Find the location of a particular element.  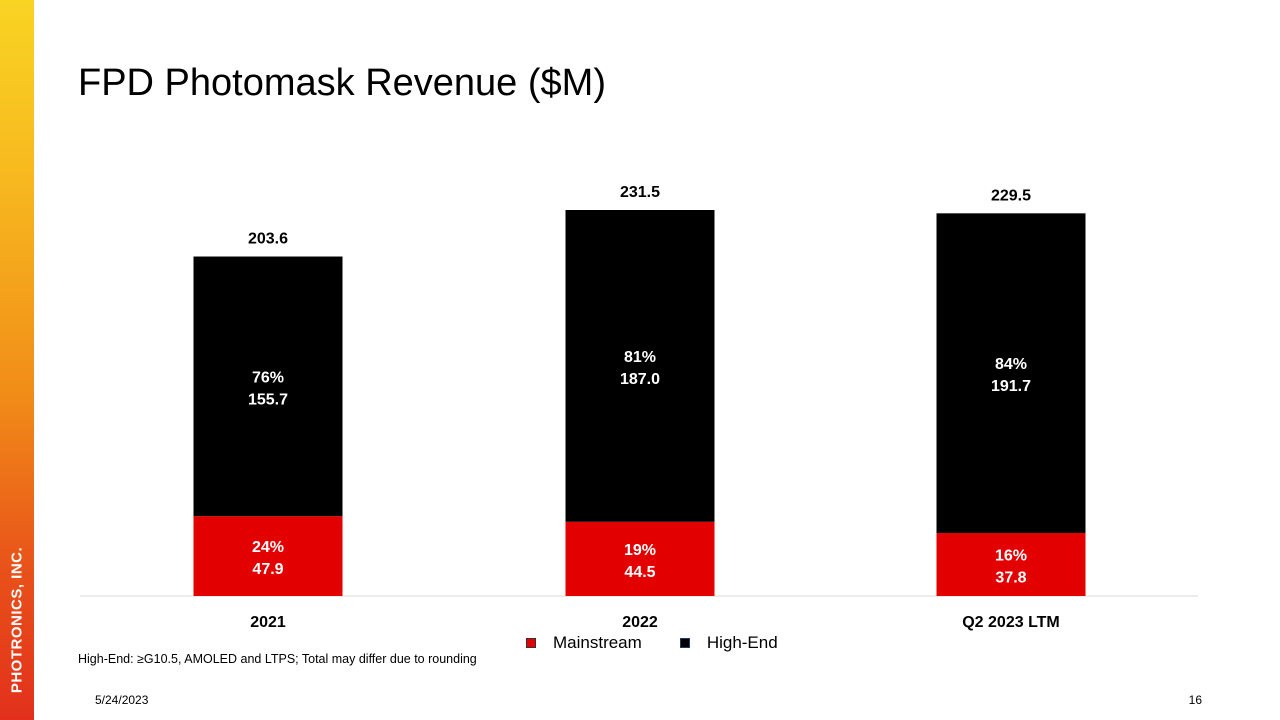

accent-side-bar: PHOTRONICS, INC. is located at coordinates (17, 360).